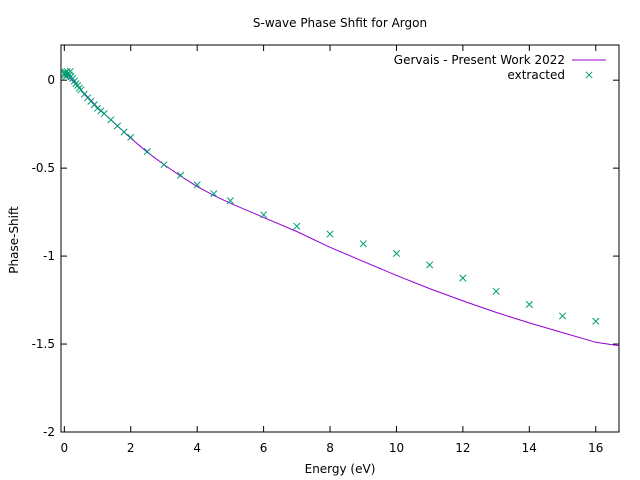  Describe the element at coordinates (536, 75) in the screenshot. I see `legend-label-extracted: extracted` at that location.